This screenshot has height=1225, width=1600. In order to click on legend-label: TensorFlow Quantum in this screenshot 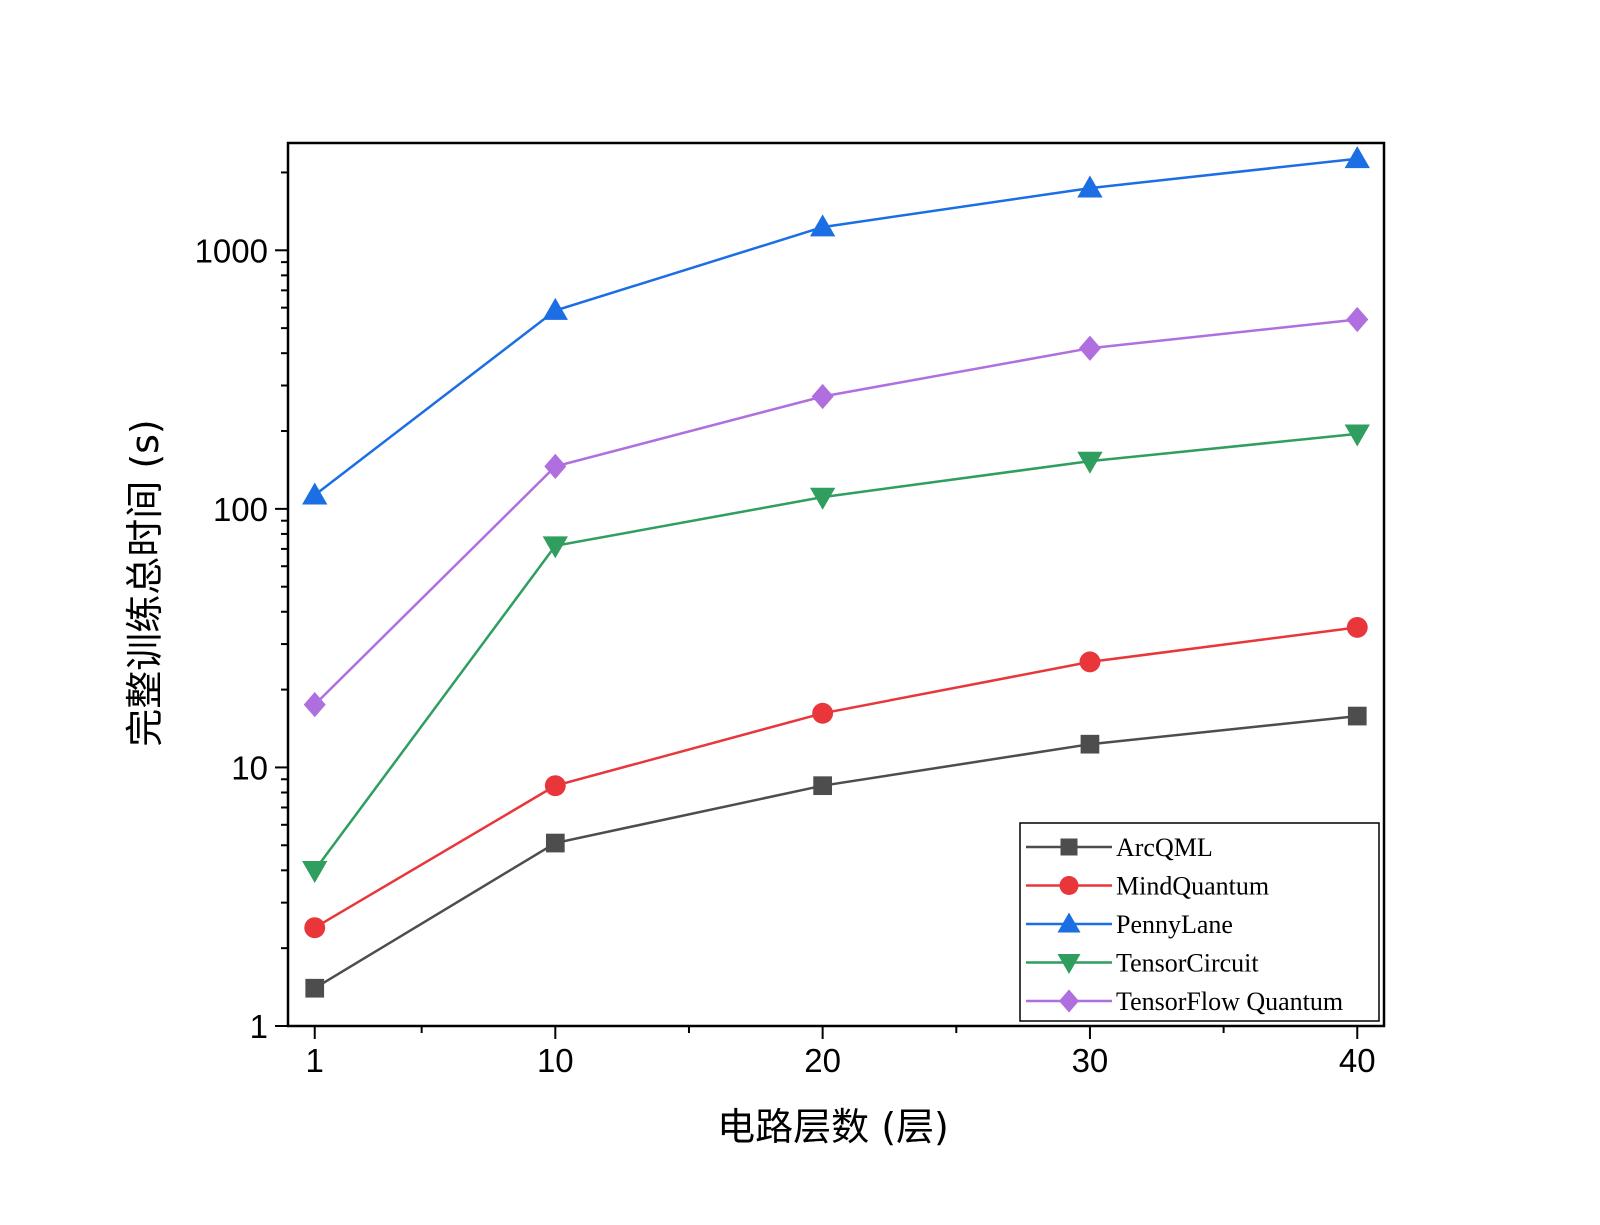, I will do `click(1229, 1001)`.